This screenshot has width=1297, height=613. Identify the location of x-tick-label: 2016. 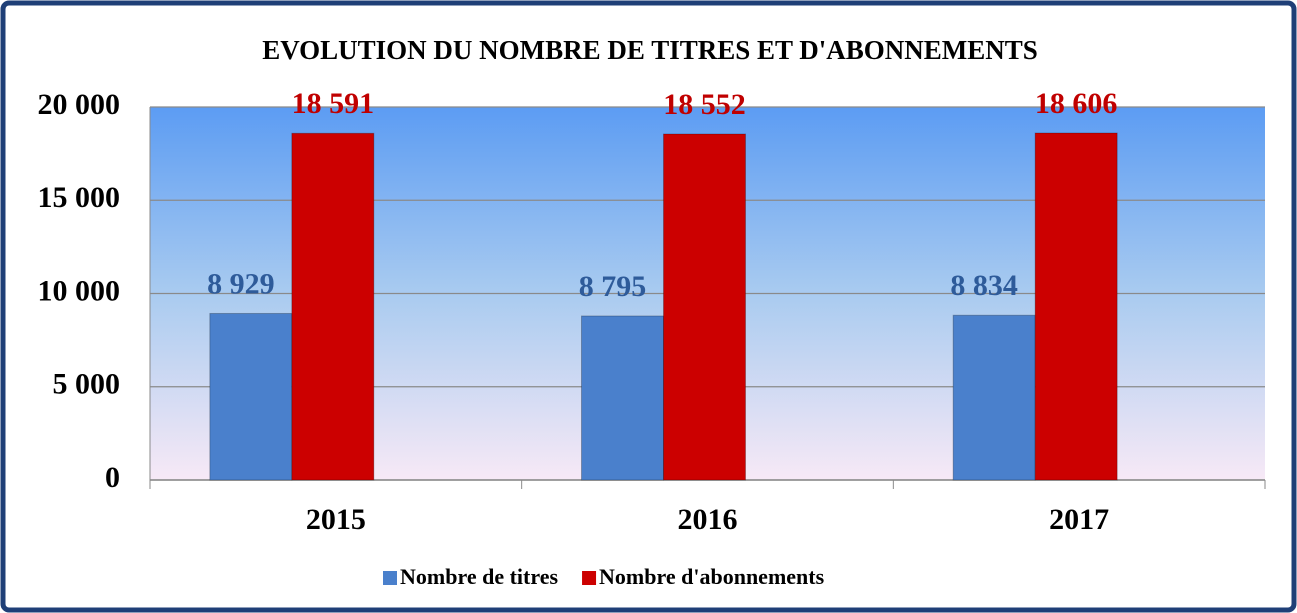
(708, 519).